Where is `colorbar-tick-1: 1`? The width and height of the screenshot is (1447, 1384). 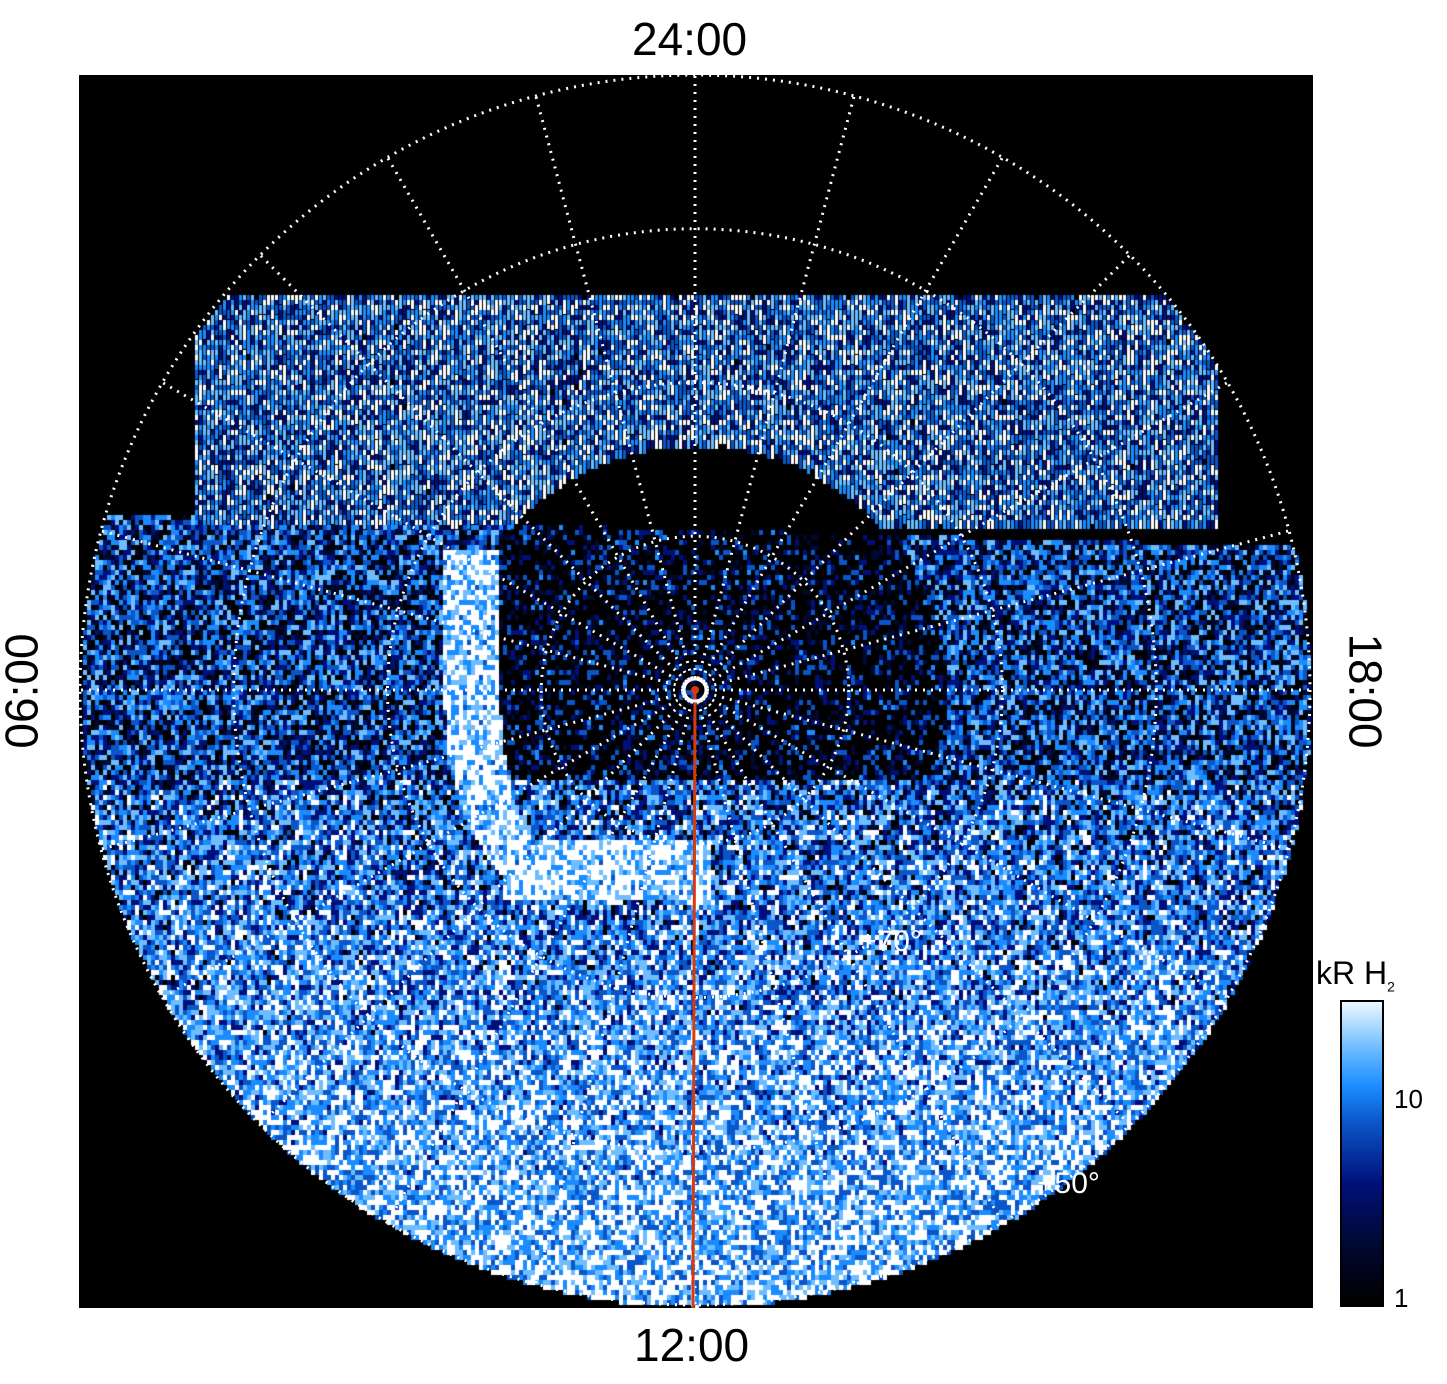
colorbar-tick-1: 1 is located at coordinates (1401, 1298).